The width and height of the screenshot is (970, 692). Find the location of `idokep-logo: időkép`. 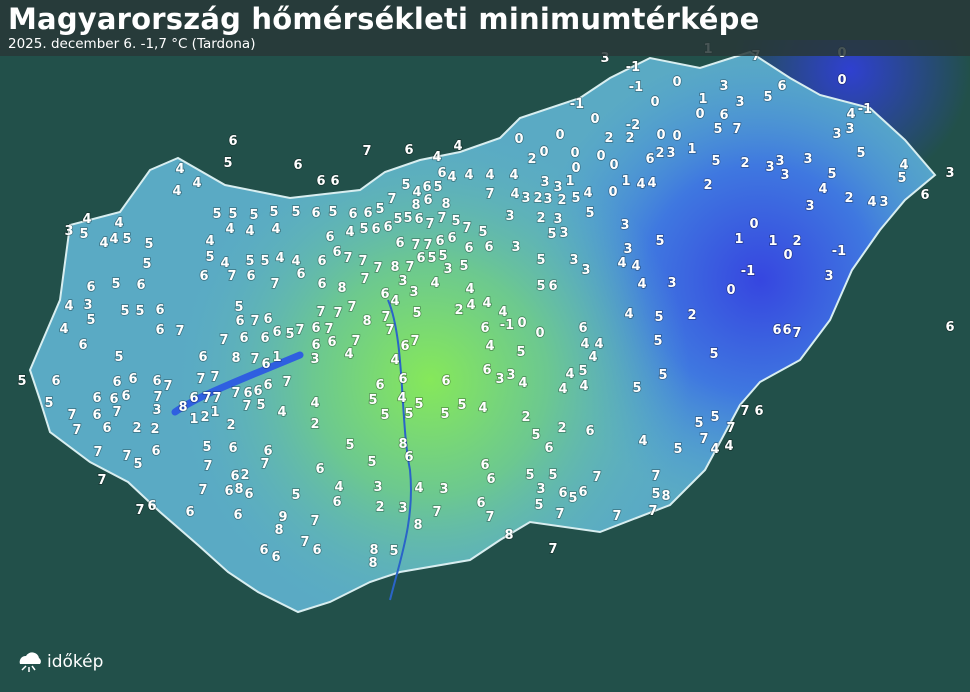

idokep-logo: időkép is located at coordinates (59, 662).